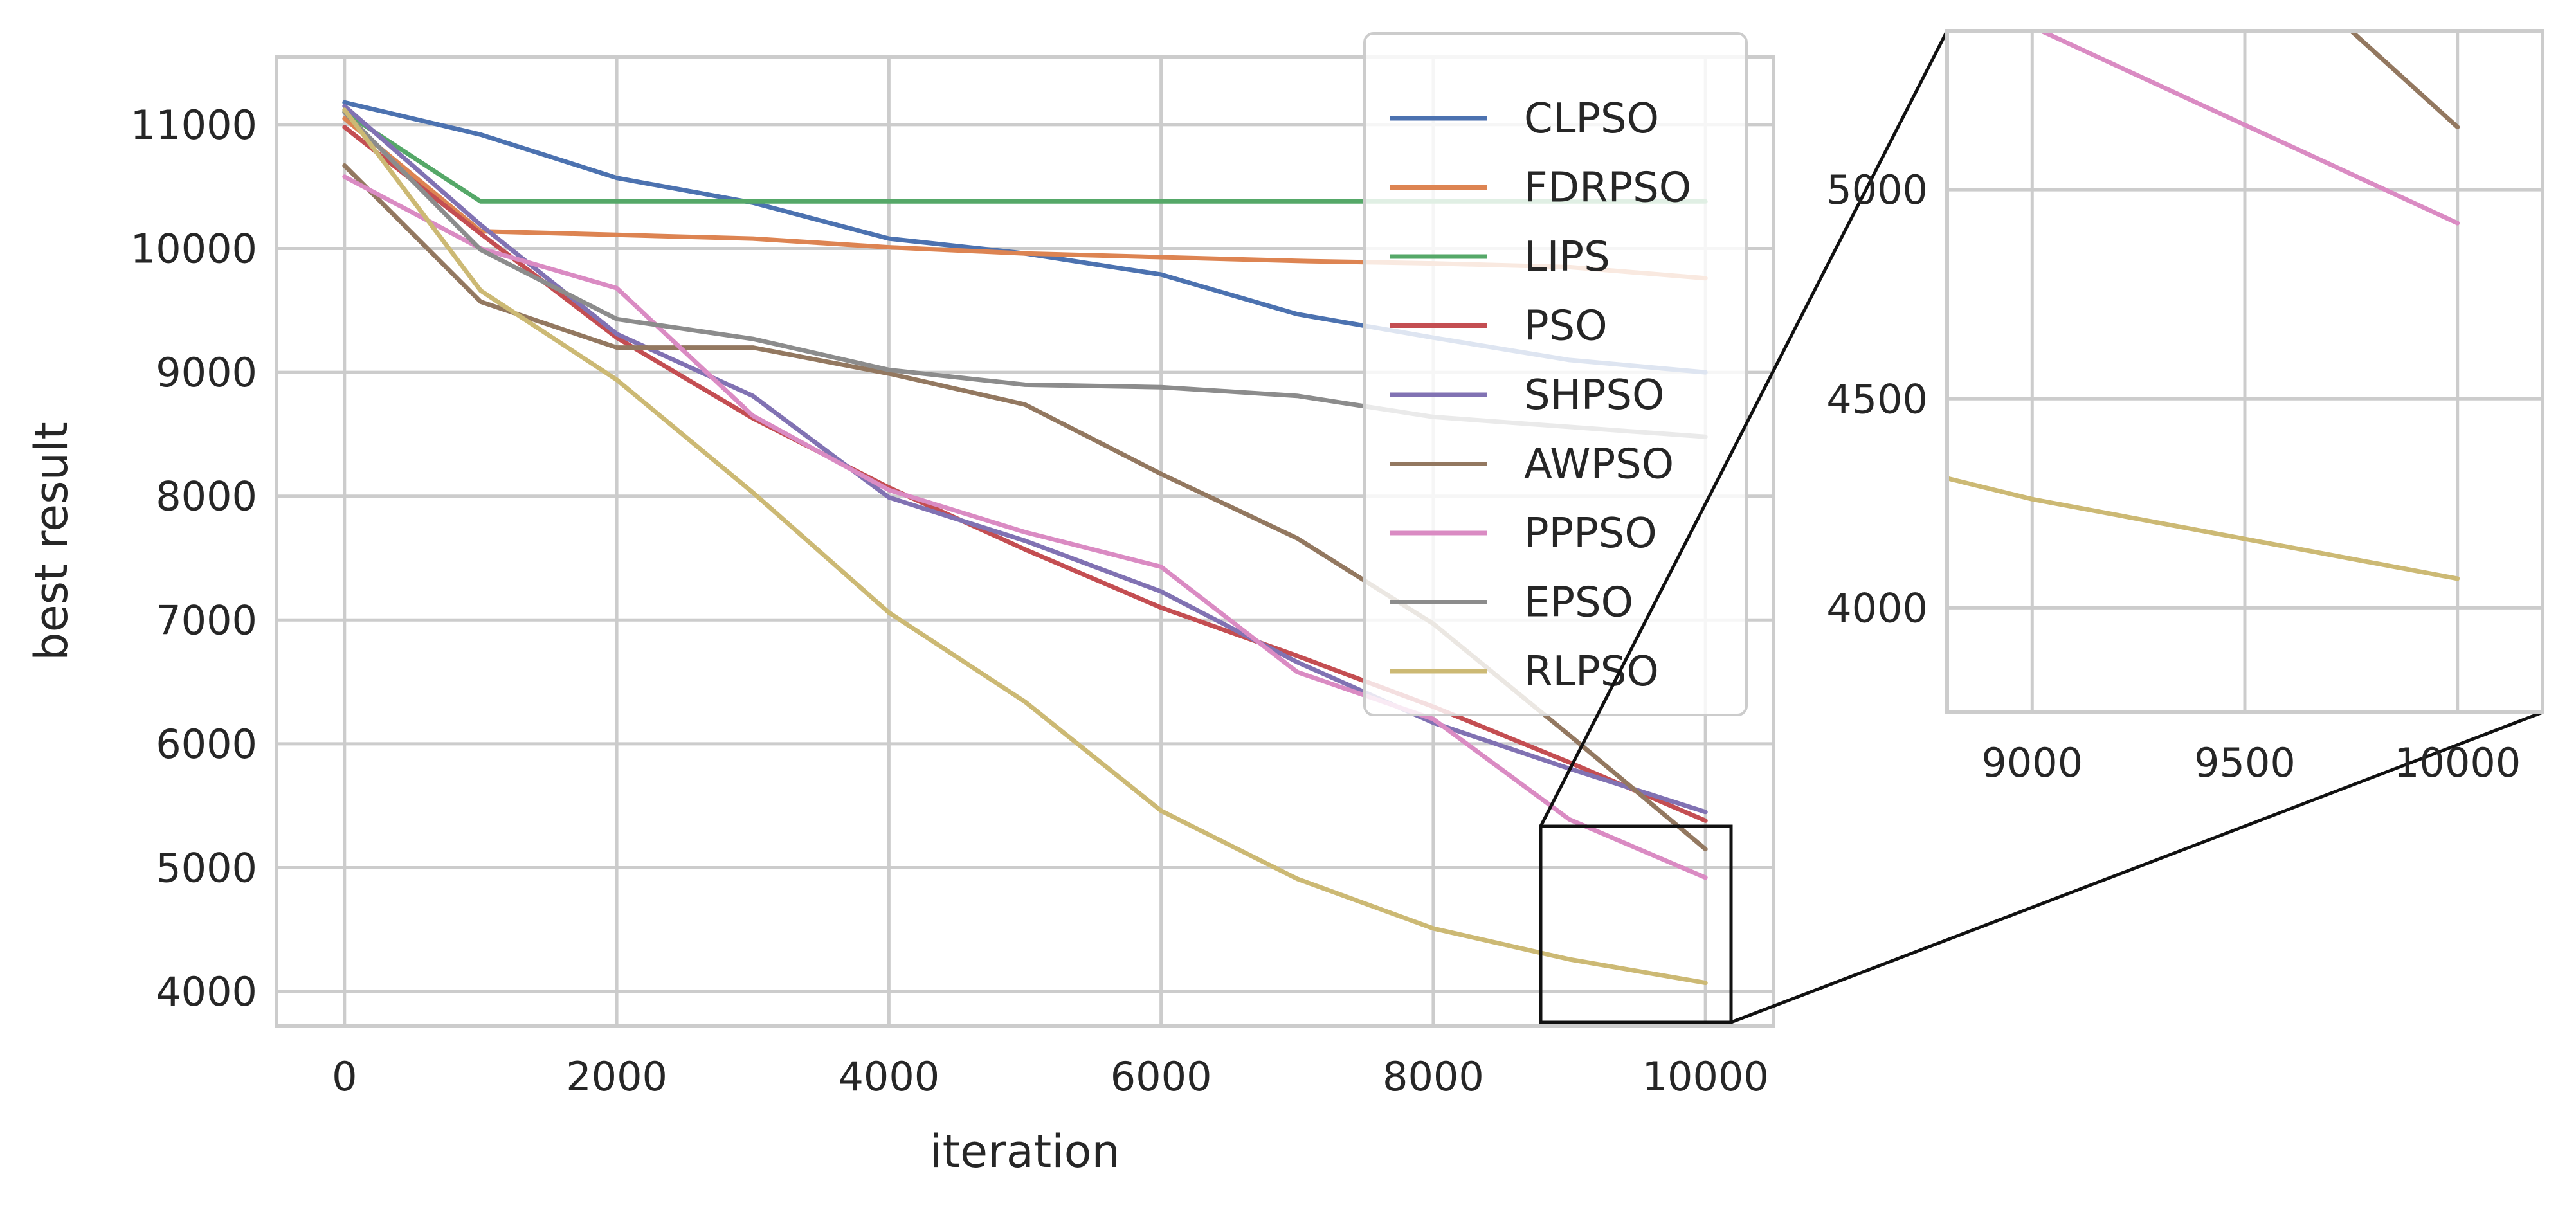 The width and height of the screenshot is (2576, 1212). Describe the element at coordinates (1591, 119) in the screenshot. I see `legend-label-clpso: CLPSO` at that location.